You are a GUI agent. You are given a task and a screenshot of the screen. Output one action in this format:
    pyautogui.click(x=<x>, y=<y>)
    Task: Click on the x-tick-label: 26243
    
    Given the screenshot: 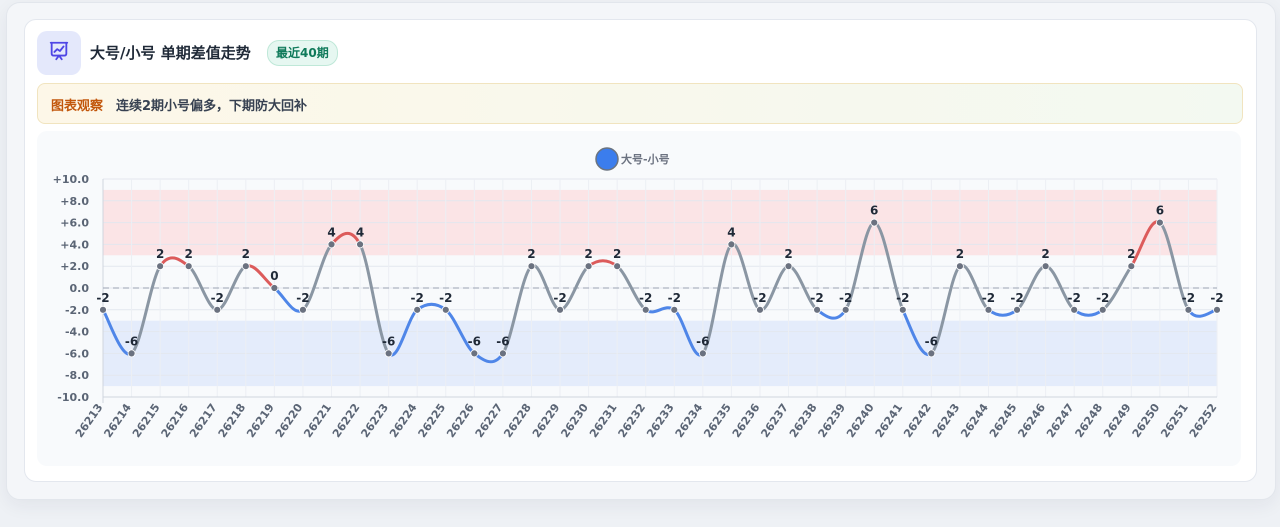 What is the action you would take?
    pyautogui.click(x=946, y=420)
    